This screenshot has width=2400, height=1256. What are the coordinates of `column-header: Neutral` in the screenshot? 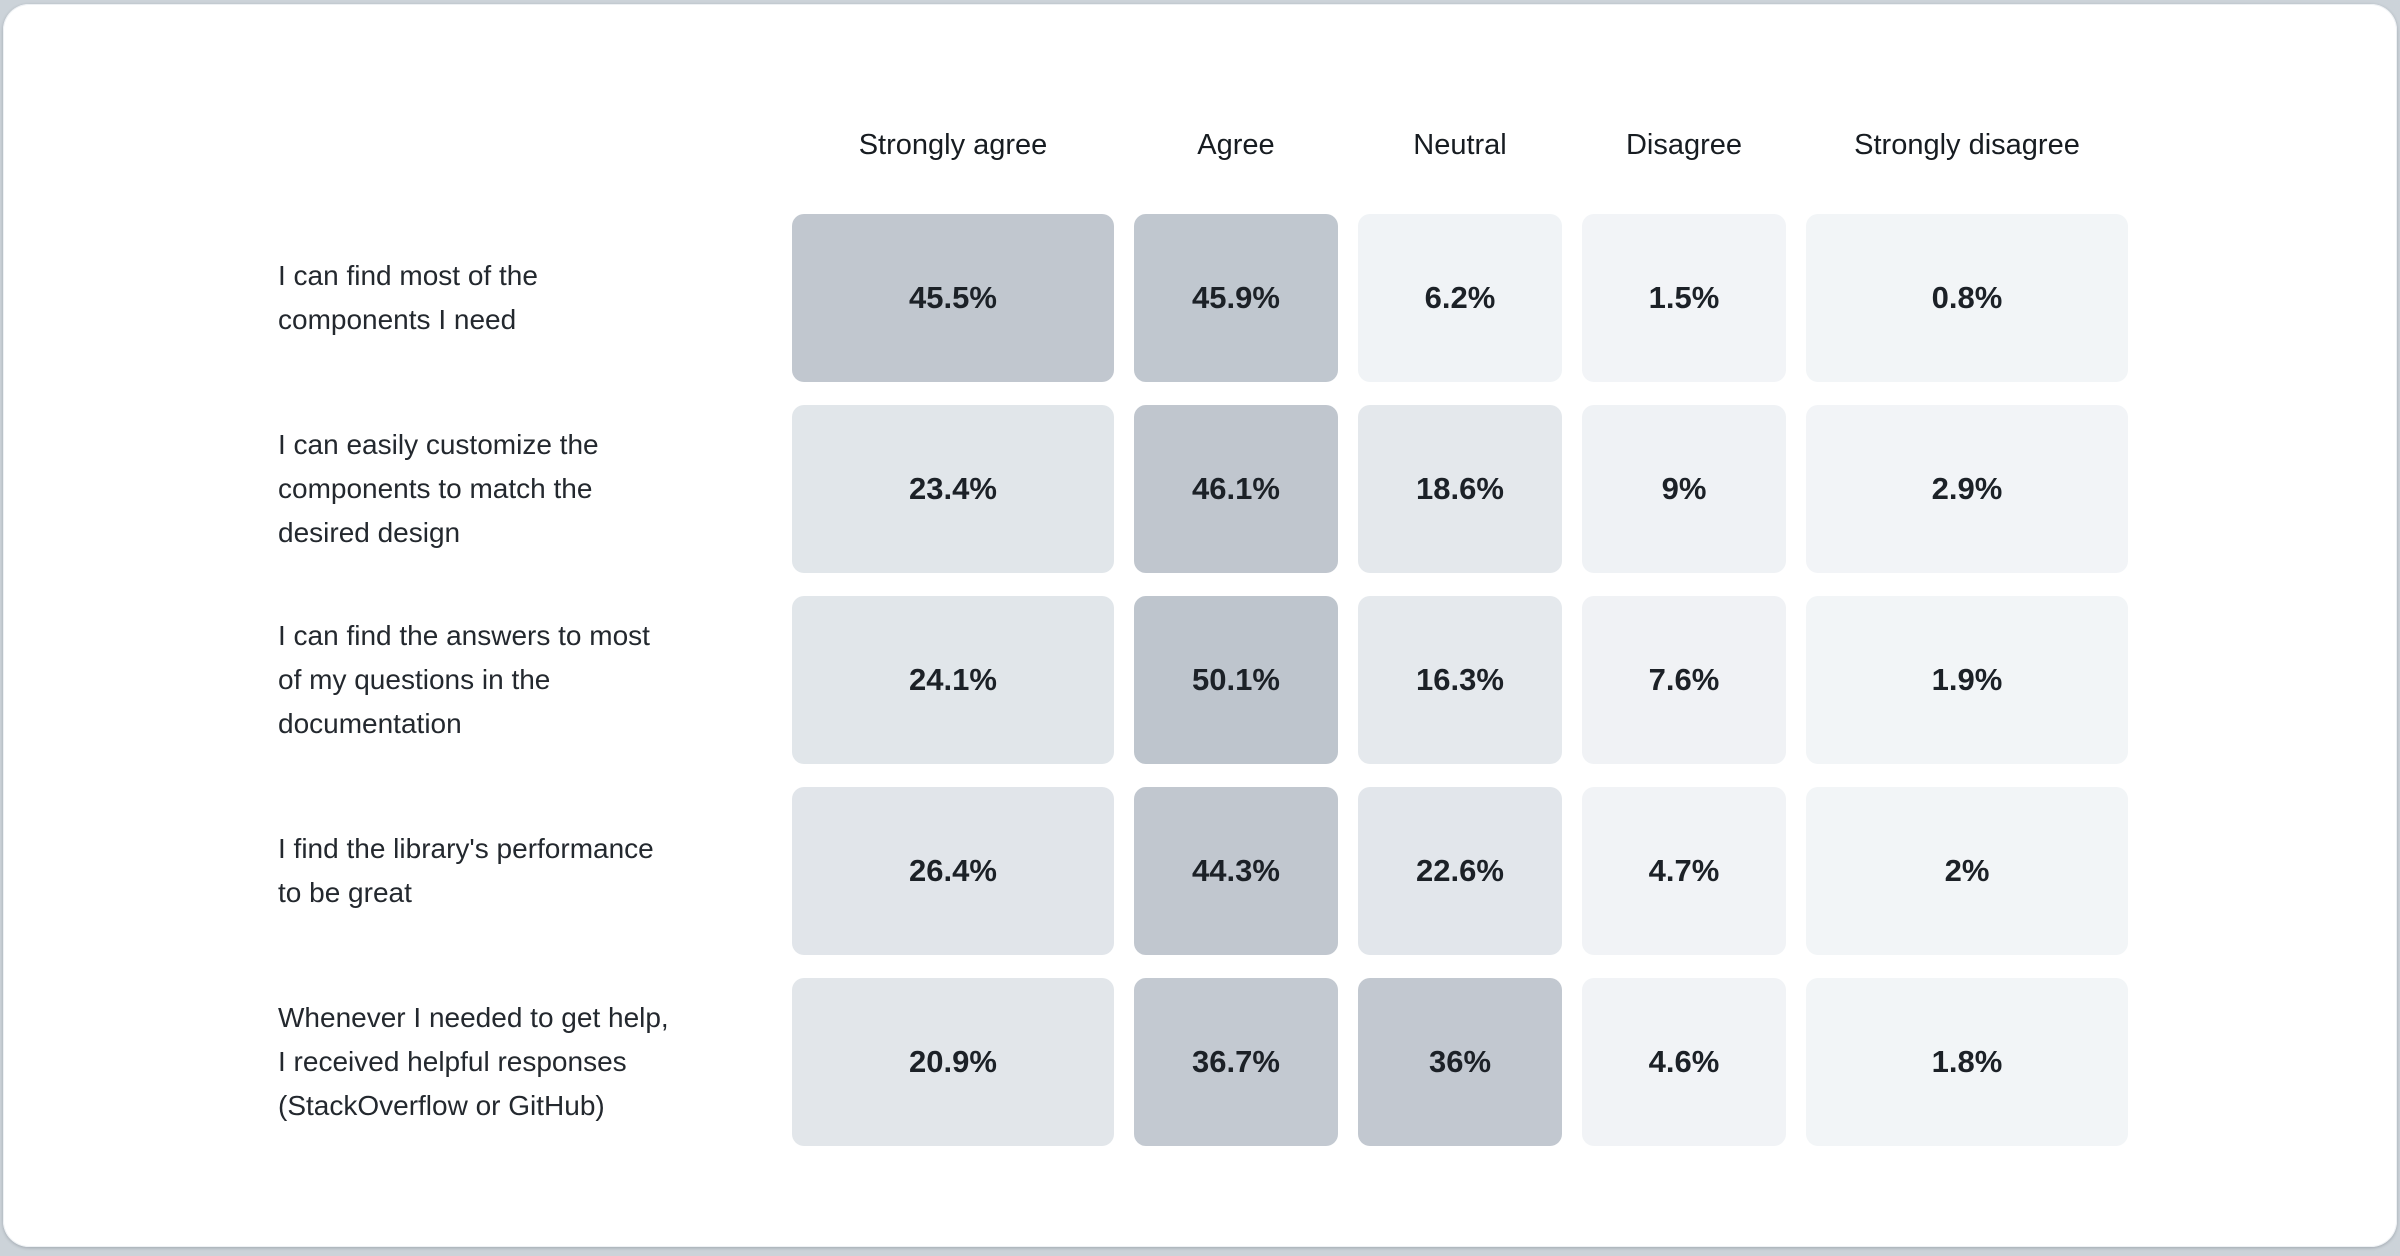 It's located at (1460, 145).